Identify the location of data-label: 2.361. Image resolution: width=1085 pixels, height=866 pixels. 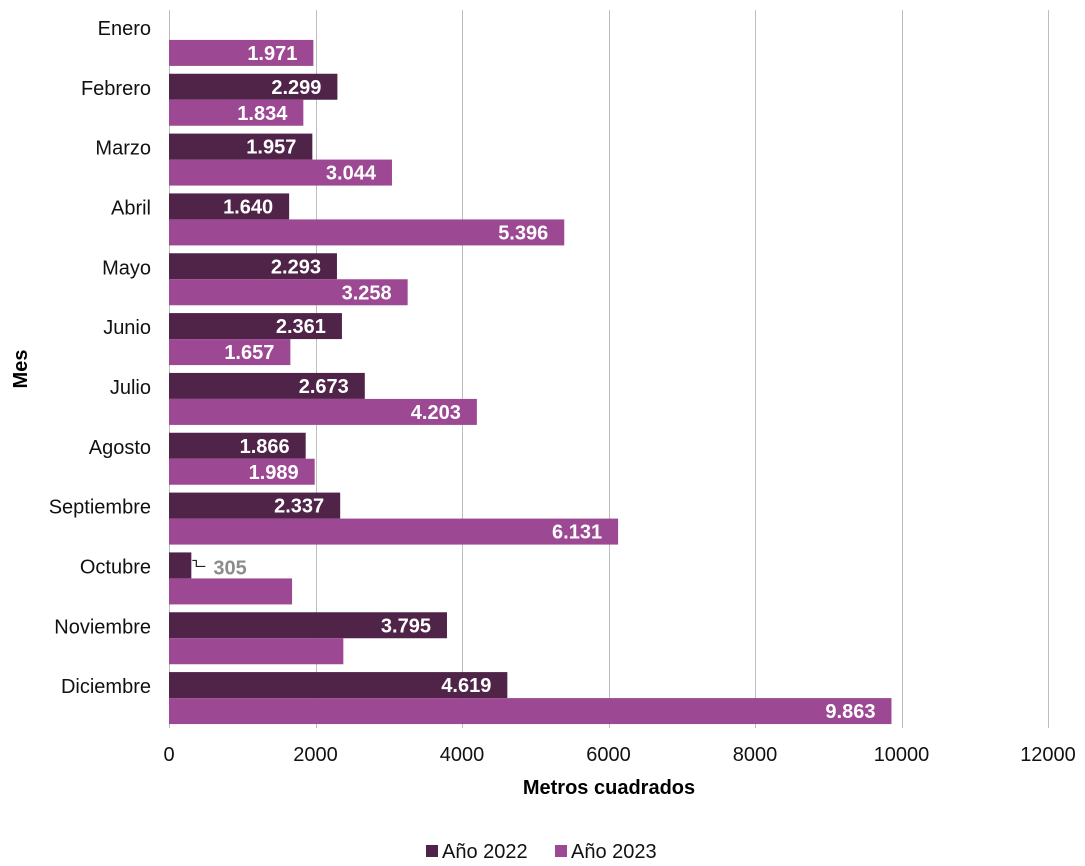
(301, 327).